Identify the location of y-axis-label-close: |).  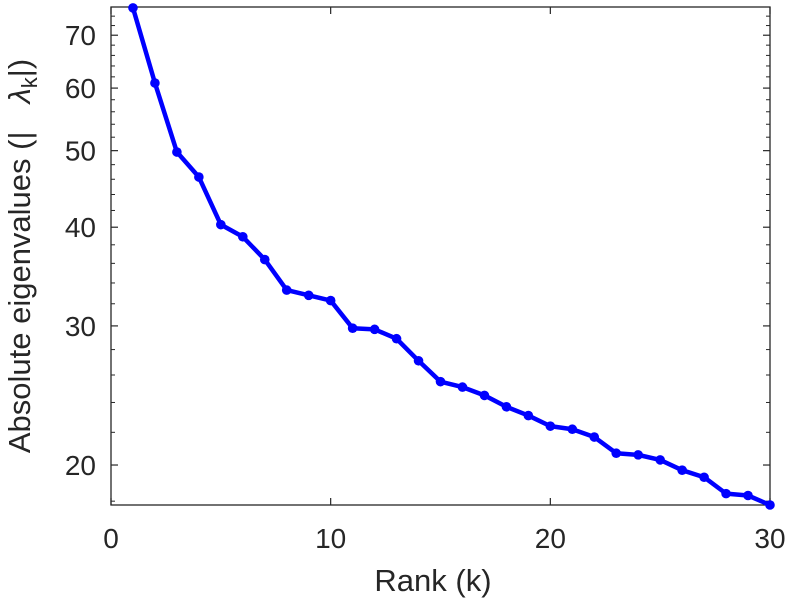
(19, 68).